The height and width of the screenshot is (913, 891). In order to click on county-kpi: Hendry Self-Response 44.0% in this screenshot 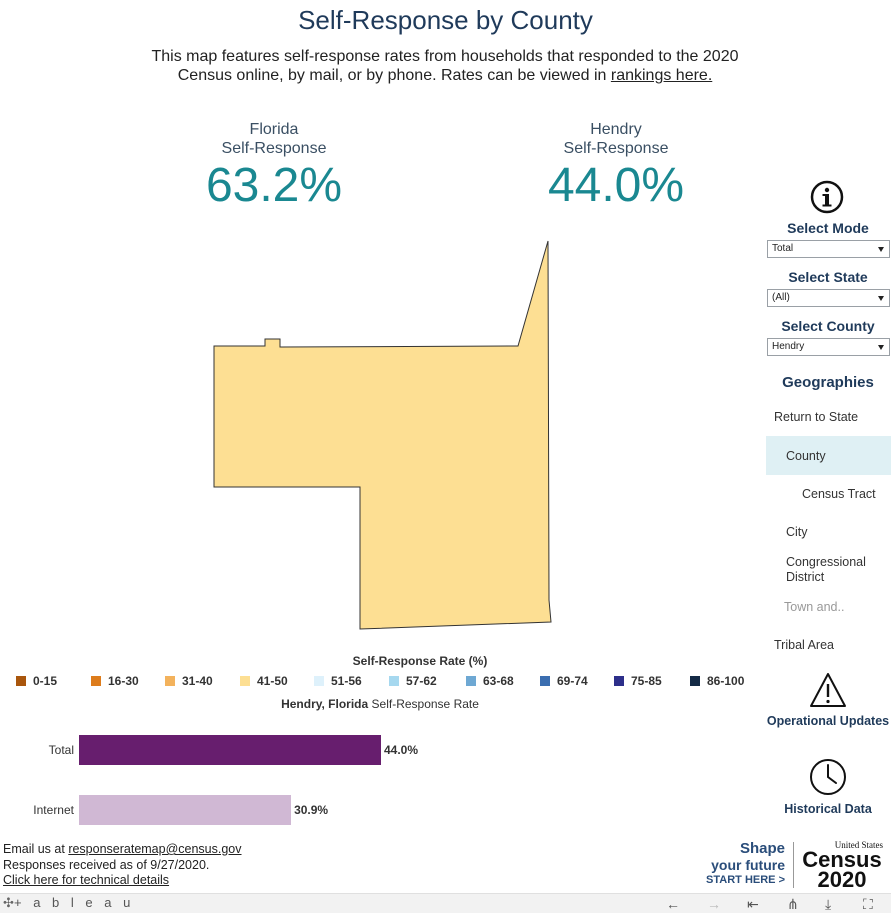, I will do `click(616, 166)`.